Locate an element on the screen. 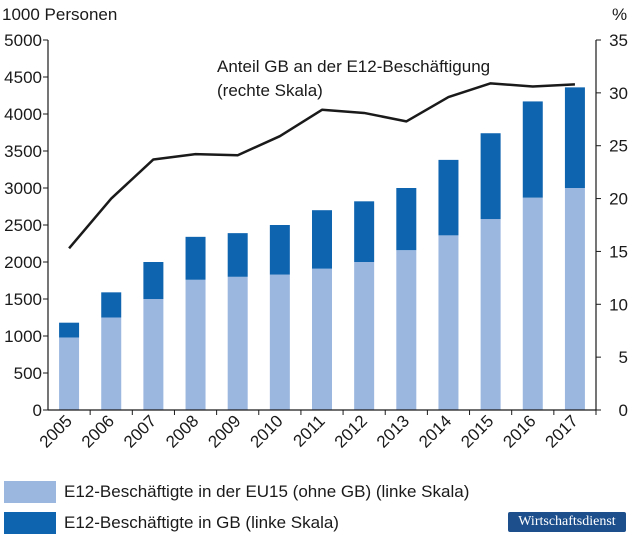  left-tick-label: 5000 is located at coordinates (23, 40).